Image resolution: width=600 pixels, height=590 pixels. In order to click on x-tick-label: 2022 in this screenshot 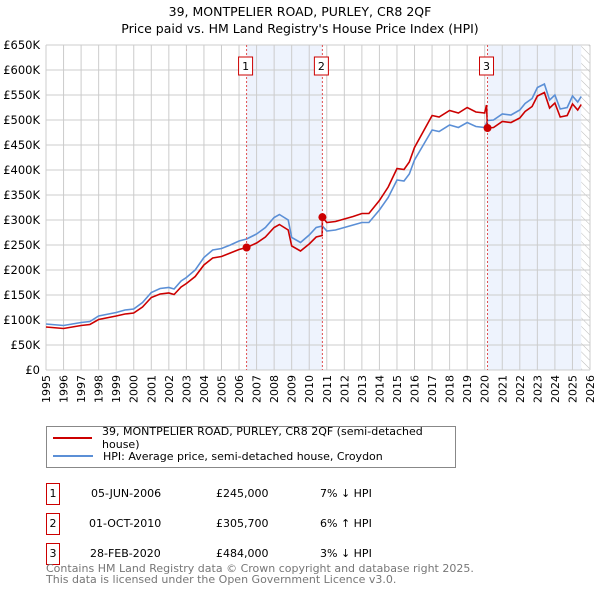, I will do `click(520, 389)`.